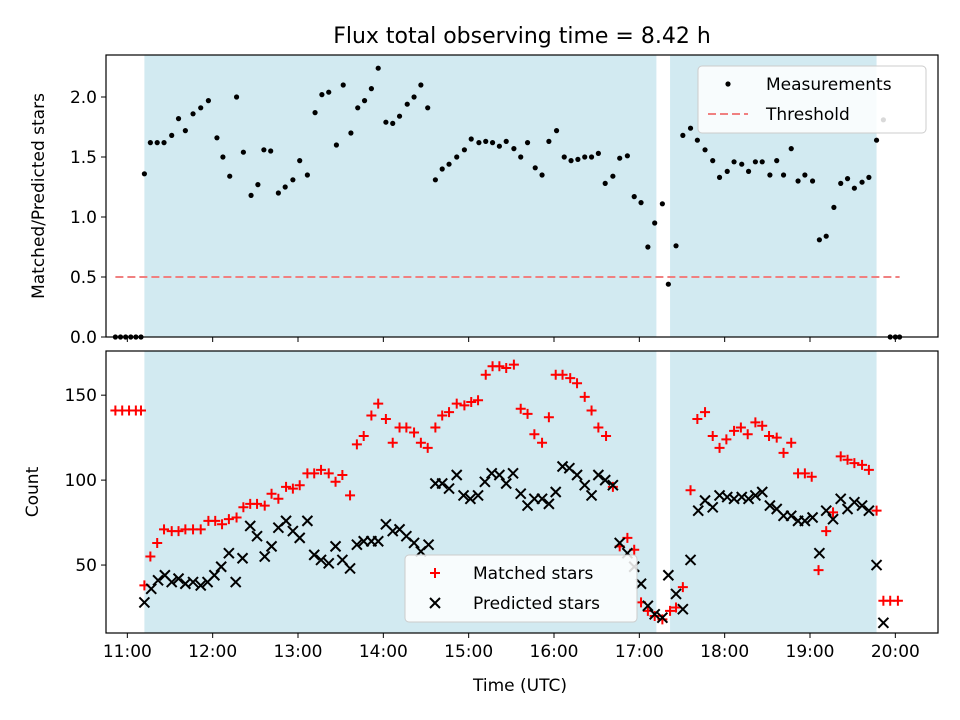 The image size is (960, 720). Describe the element at coordinates (212, 652) in the screenshot. I see `x-tick-label: 12:00` at that location.